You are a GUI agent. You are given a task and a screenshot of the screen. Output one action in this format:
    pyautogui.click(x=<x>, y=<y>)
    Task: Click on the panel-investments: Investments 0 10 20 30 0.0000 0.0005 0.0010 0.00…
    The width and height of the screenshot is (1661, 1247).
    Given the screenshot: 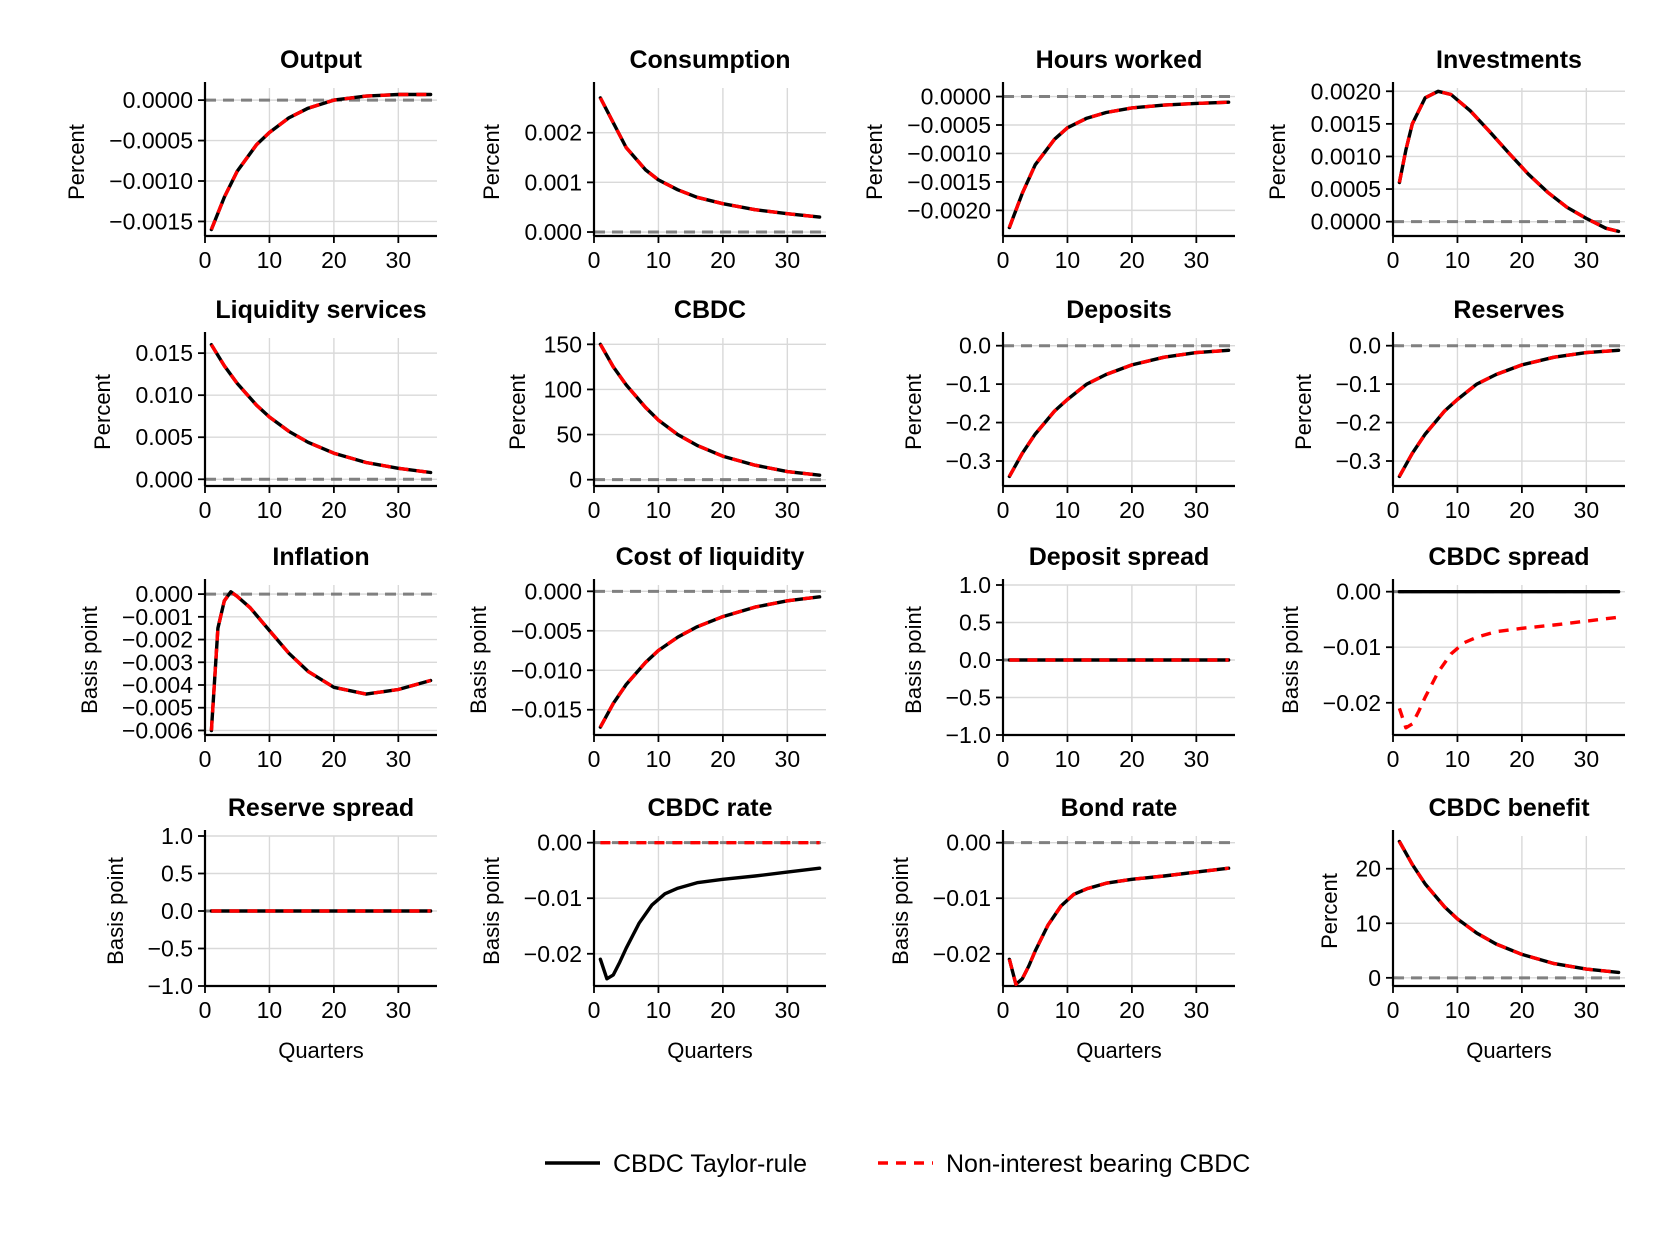 What is the action you would take?
    pyautogui.click(x=1445, y=159)
    